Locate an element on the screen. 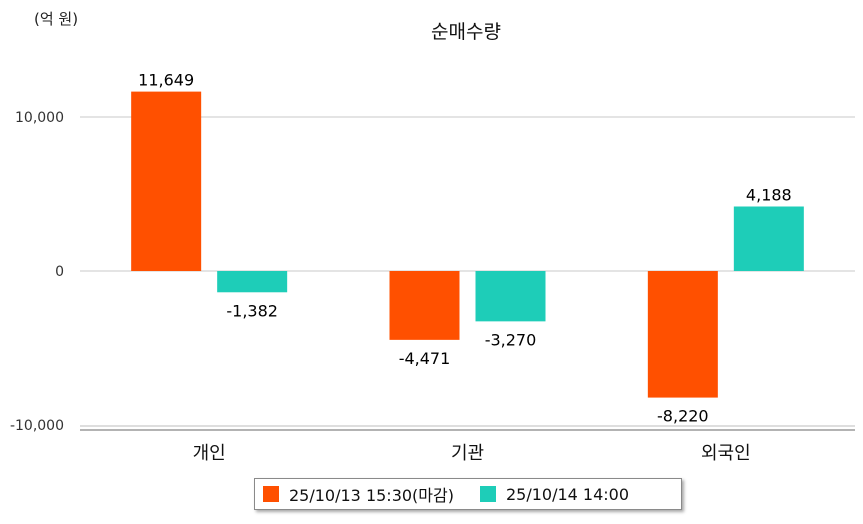 This screenshot has width=863, height=524. legend-item-1: 25/10/13 15:30(마감) is located at coordinates (358, 494).